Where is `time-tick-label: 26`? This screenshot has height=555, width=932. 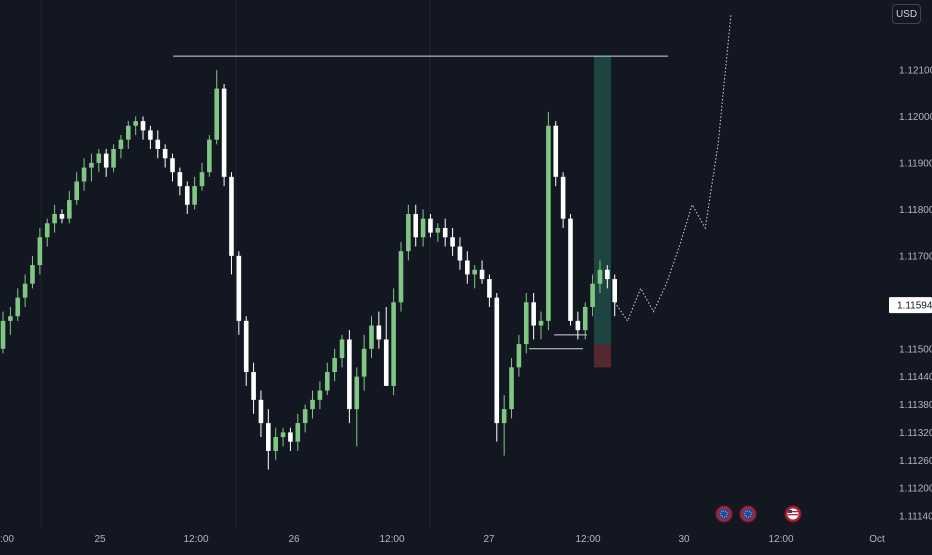
time-tick-label: 26 is located at coordinates (294, 539).